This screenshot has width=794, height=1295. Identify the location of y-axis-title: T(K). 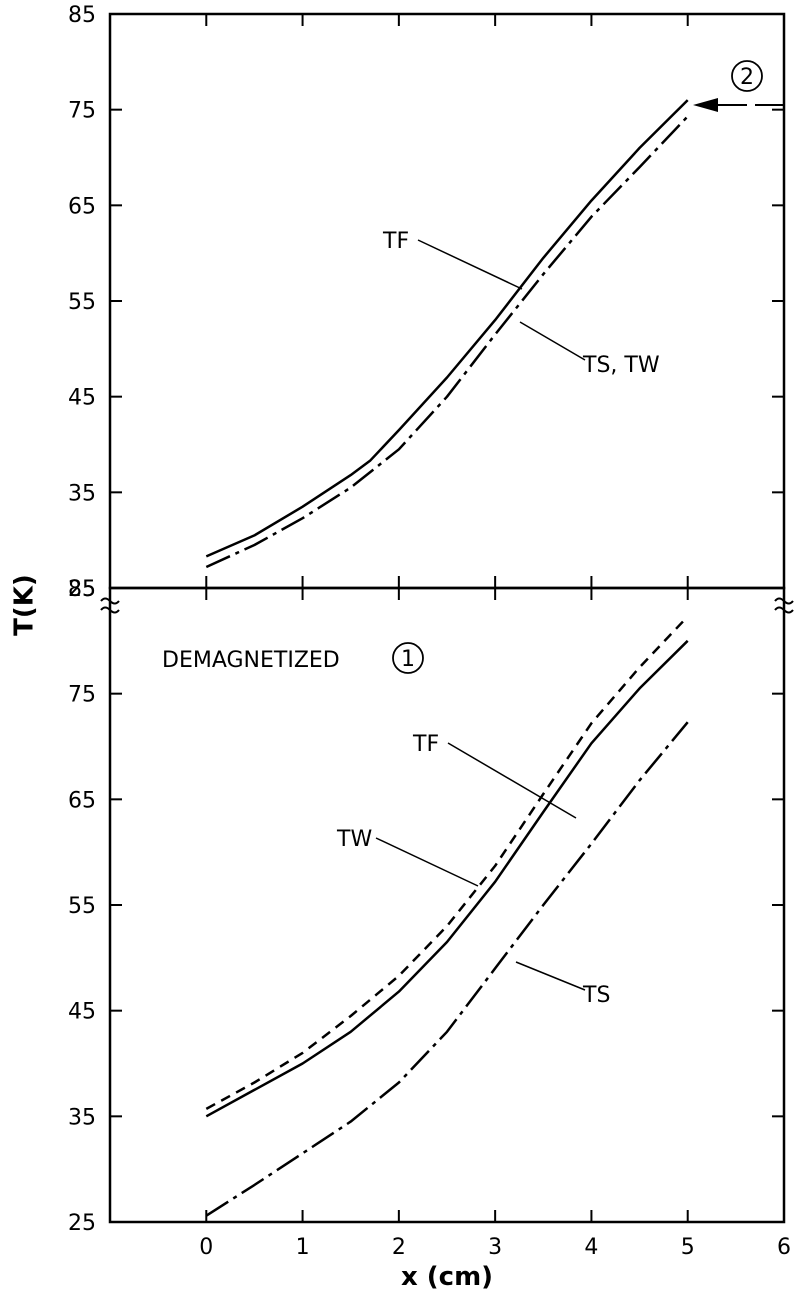
(25, 605).